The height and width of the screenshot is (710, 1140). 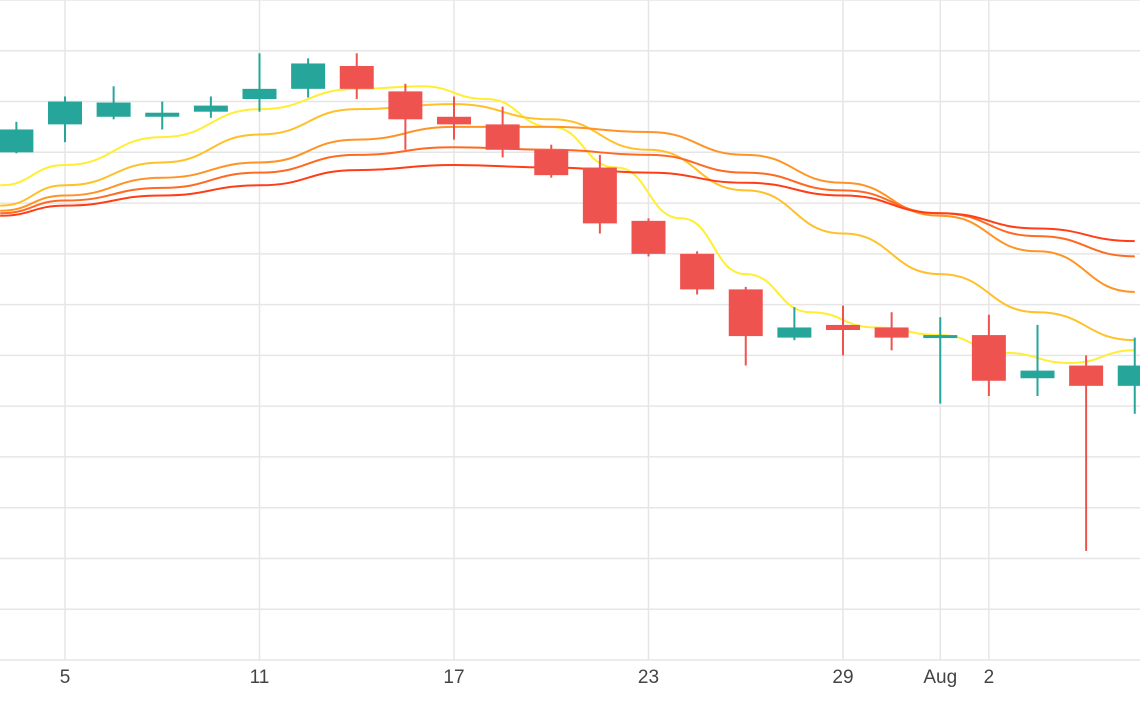 What do you see at coordinates (648, 677) in the screenshot?
I see `x-tick-label: 23` at bounding box center [648, 677].